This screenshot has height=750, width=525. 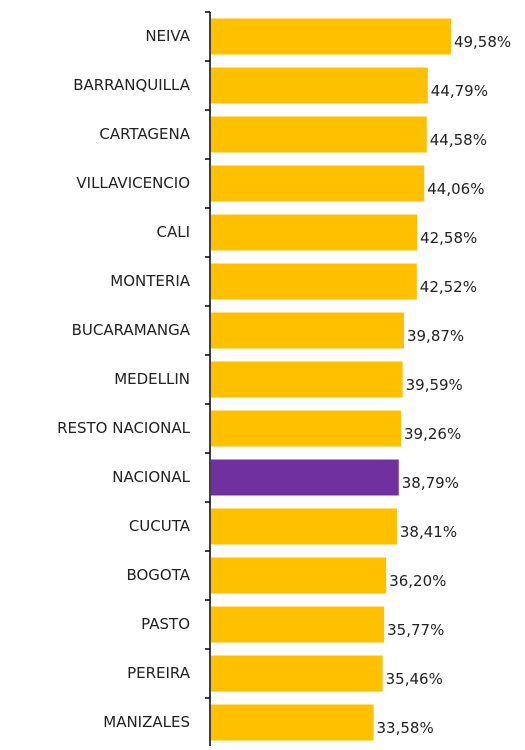 What do you see at coordinates (432, 434) in the screenshot?
I see `value-label: 39,26%` at bounding box center [432, 434].